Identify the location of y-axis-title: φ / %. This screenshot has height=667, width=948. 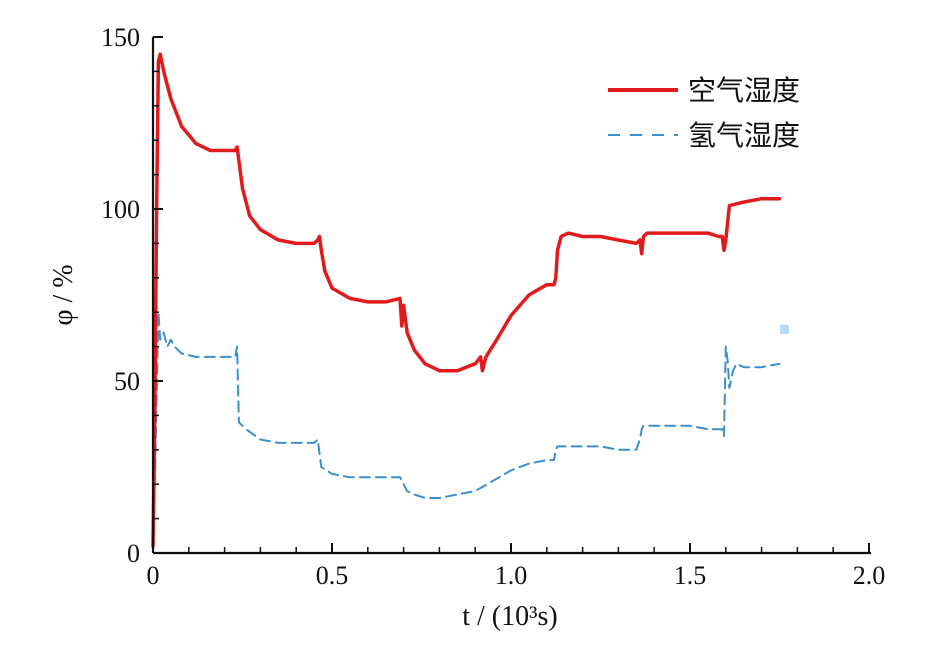
(63, 294).